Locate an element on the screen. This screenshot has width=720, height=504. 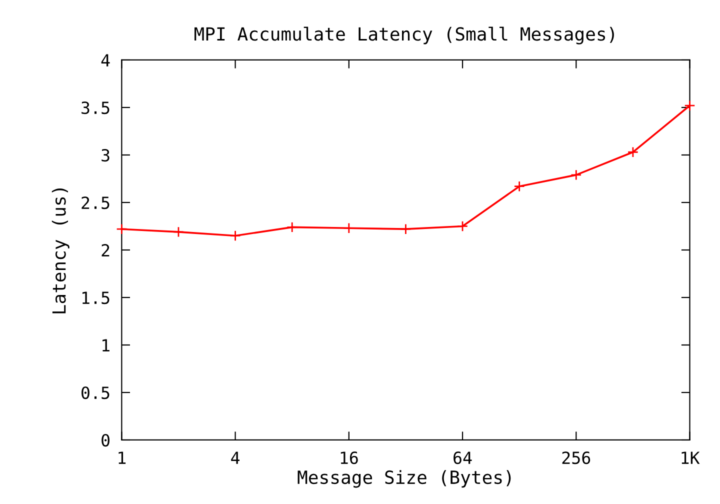
x-tick-label: 16 is located at coordinates (349, 457).